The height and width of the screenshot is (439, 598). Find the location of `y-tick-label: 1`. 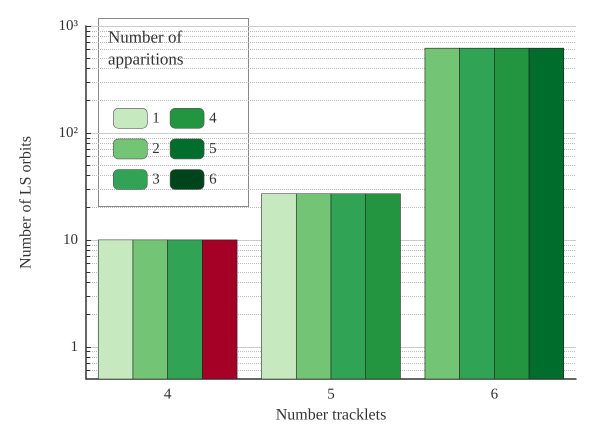

y-tick-label: 1 is located at coordinates (74, 346).